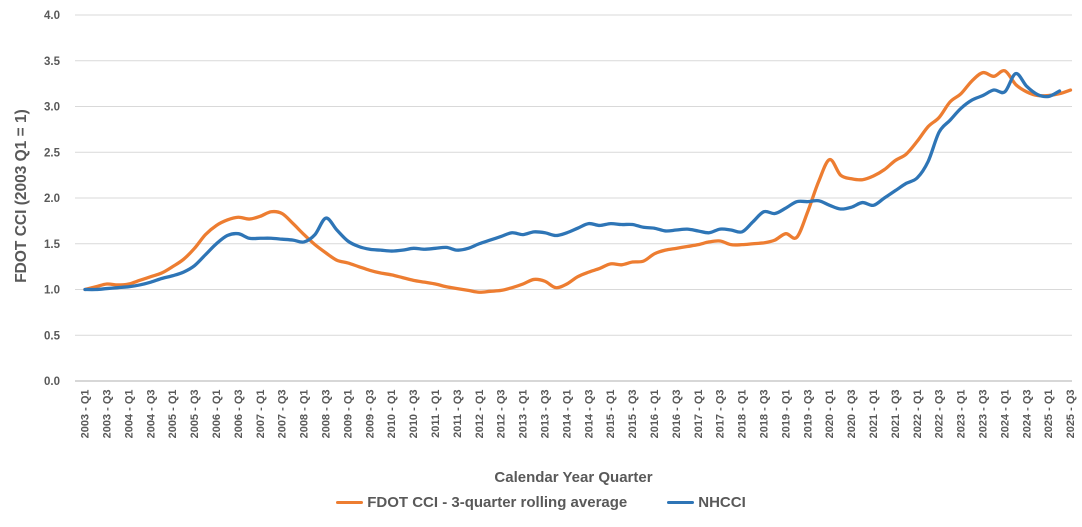 The height and width of the screenshot is (527, 1082). I want to click on x-tick: 2019 - Q3, so click(808, 414).